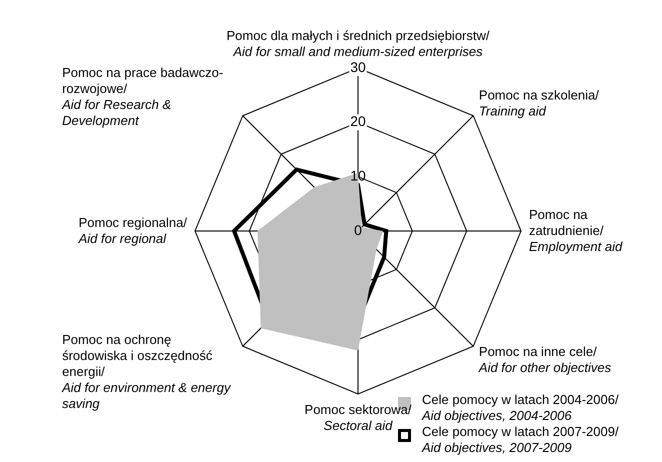 The height and width of the screenshot is (462, 662). I want to click on y-tick-label: 0, so click(358, 230).